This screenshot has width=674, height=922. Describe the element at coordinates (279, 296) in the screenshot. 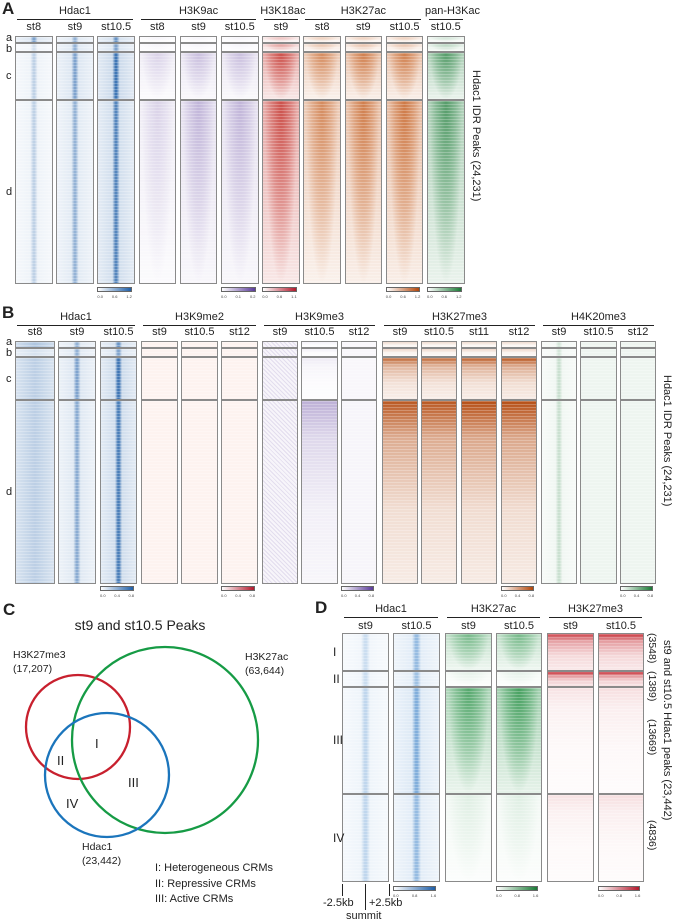

I see `colorbar-ticks: 0.0 0.6 1.1` at that location.